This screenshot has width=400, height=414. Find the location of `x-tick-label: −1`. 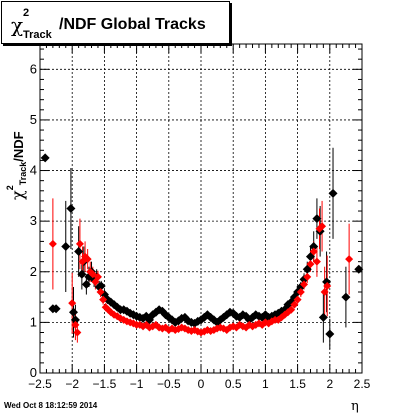

x-tick-label: −1 is located at coordinates (137, 384).